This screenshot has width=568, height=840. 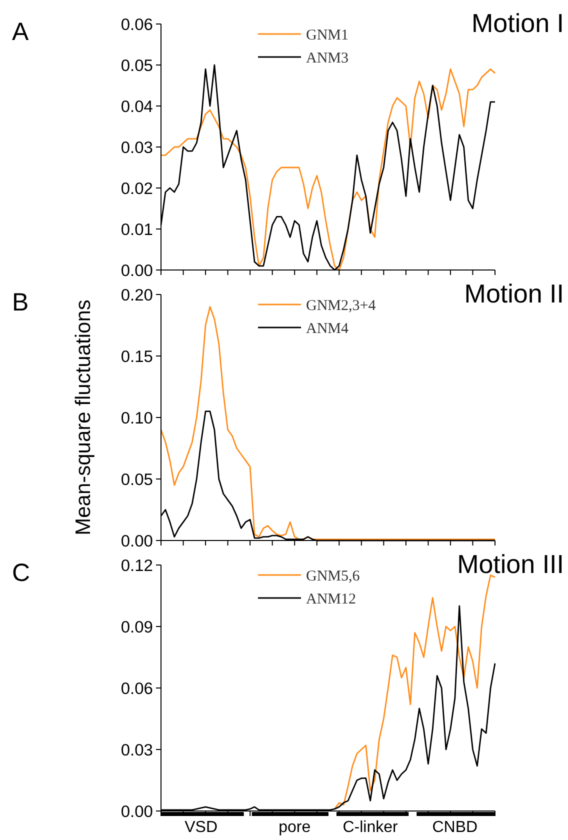 What do you see at coordinates (136, 229) in the screenshot?
I see `y-tick-label: 0.01` at bounding box center [136, 229].